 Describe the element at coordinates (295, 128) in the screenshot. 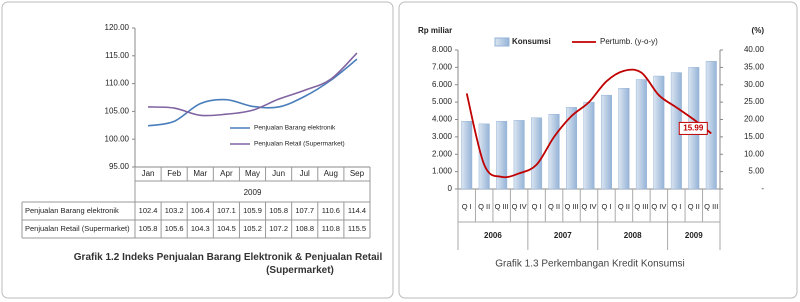

I see `legend-label: Penjualan Barang elektronik` at that location.